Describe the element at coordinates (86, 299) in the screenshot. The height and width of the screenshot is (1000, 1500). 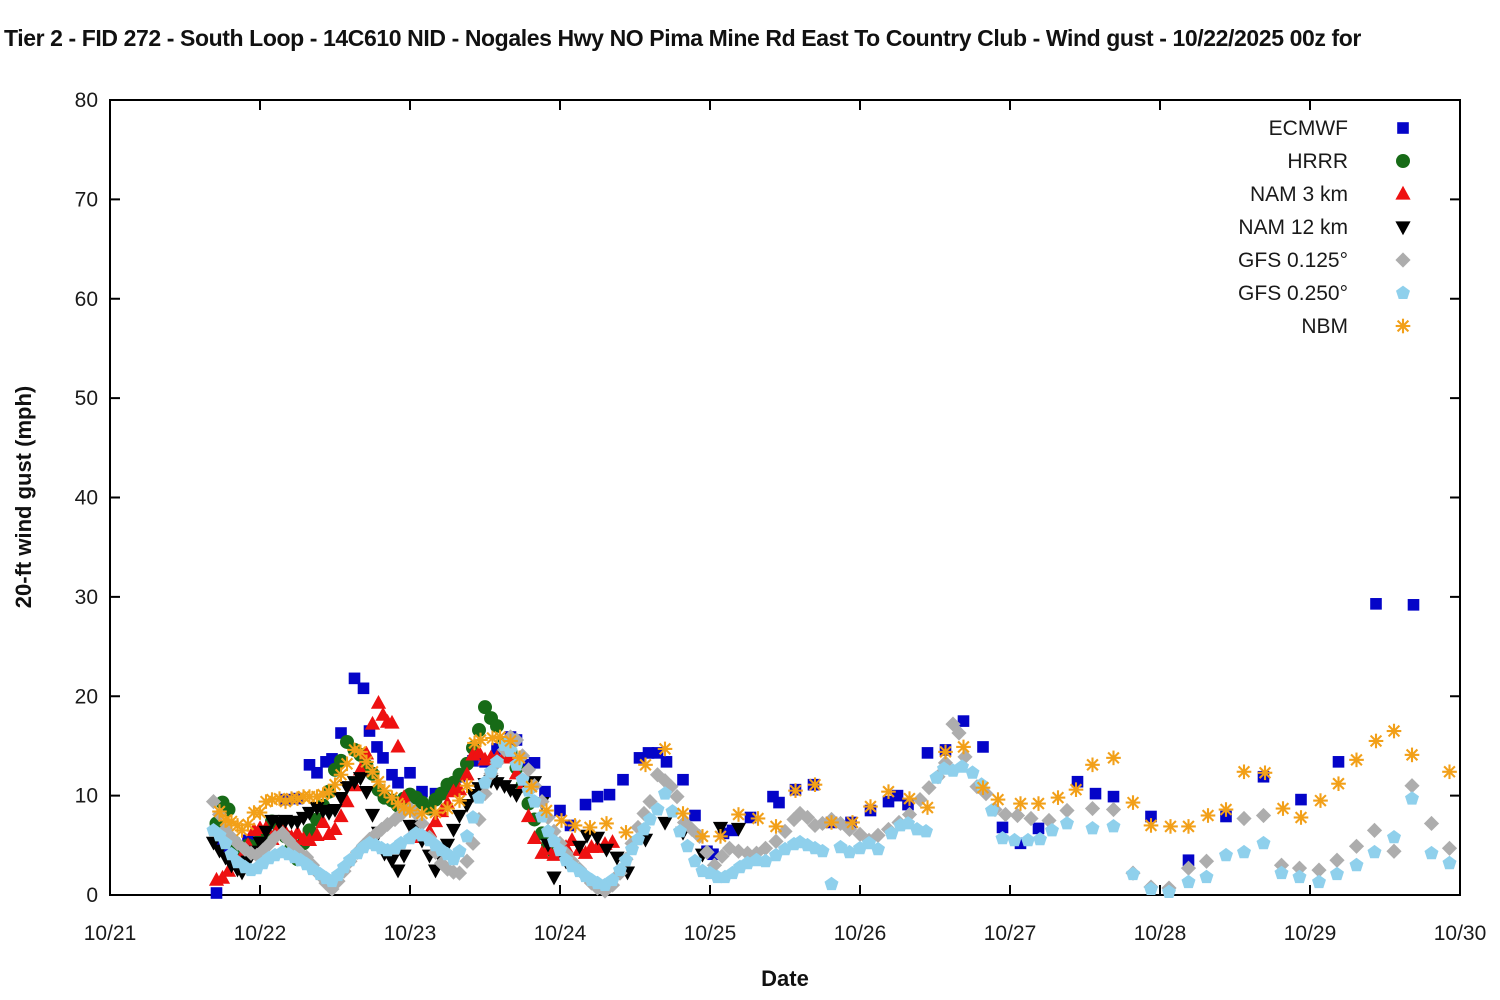
I see `y-tick-label: 60` at that location.